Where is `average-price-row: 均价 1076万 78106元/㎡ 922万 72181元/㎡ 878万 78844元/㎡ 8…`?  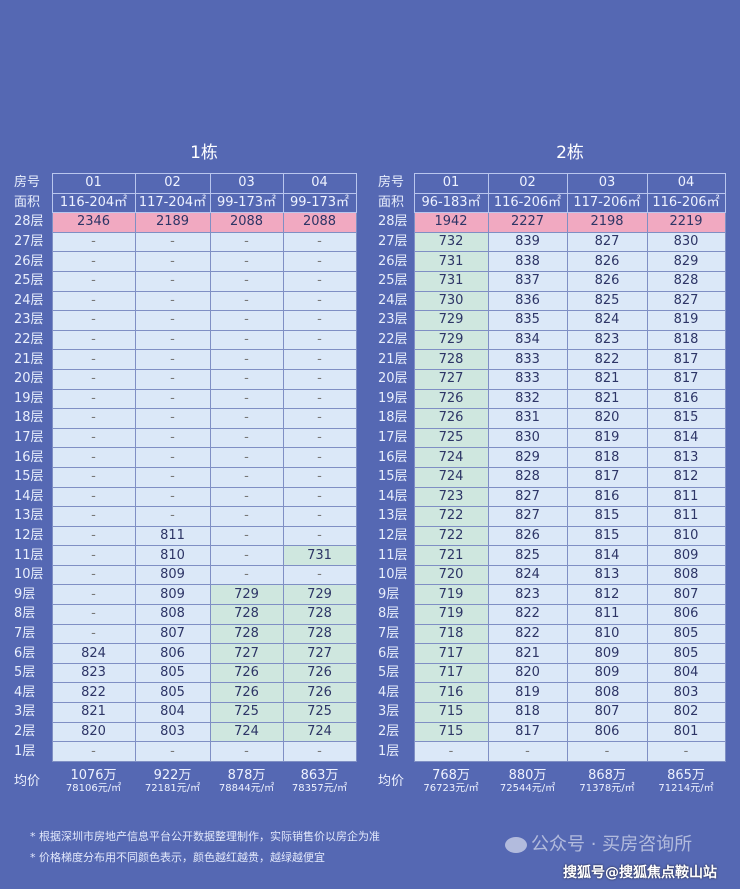 average-price-row: 均价 1076万 78106元/㎡ 922万 72181元/㎡ 878万 78844元/㎡ 8… is located at coordinates (185, 781).